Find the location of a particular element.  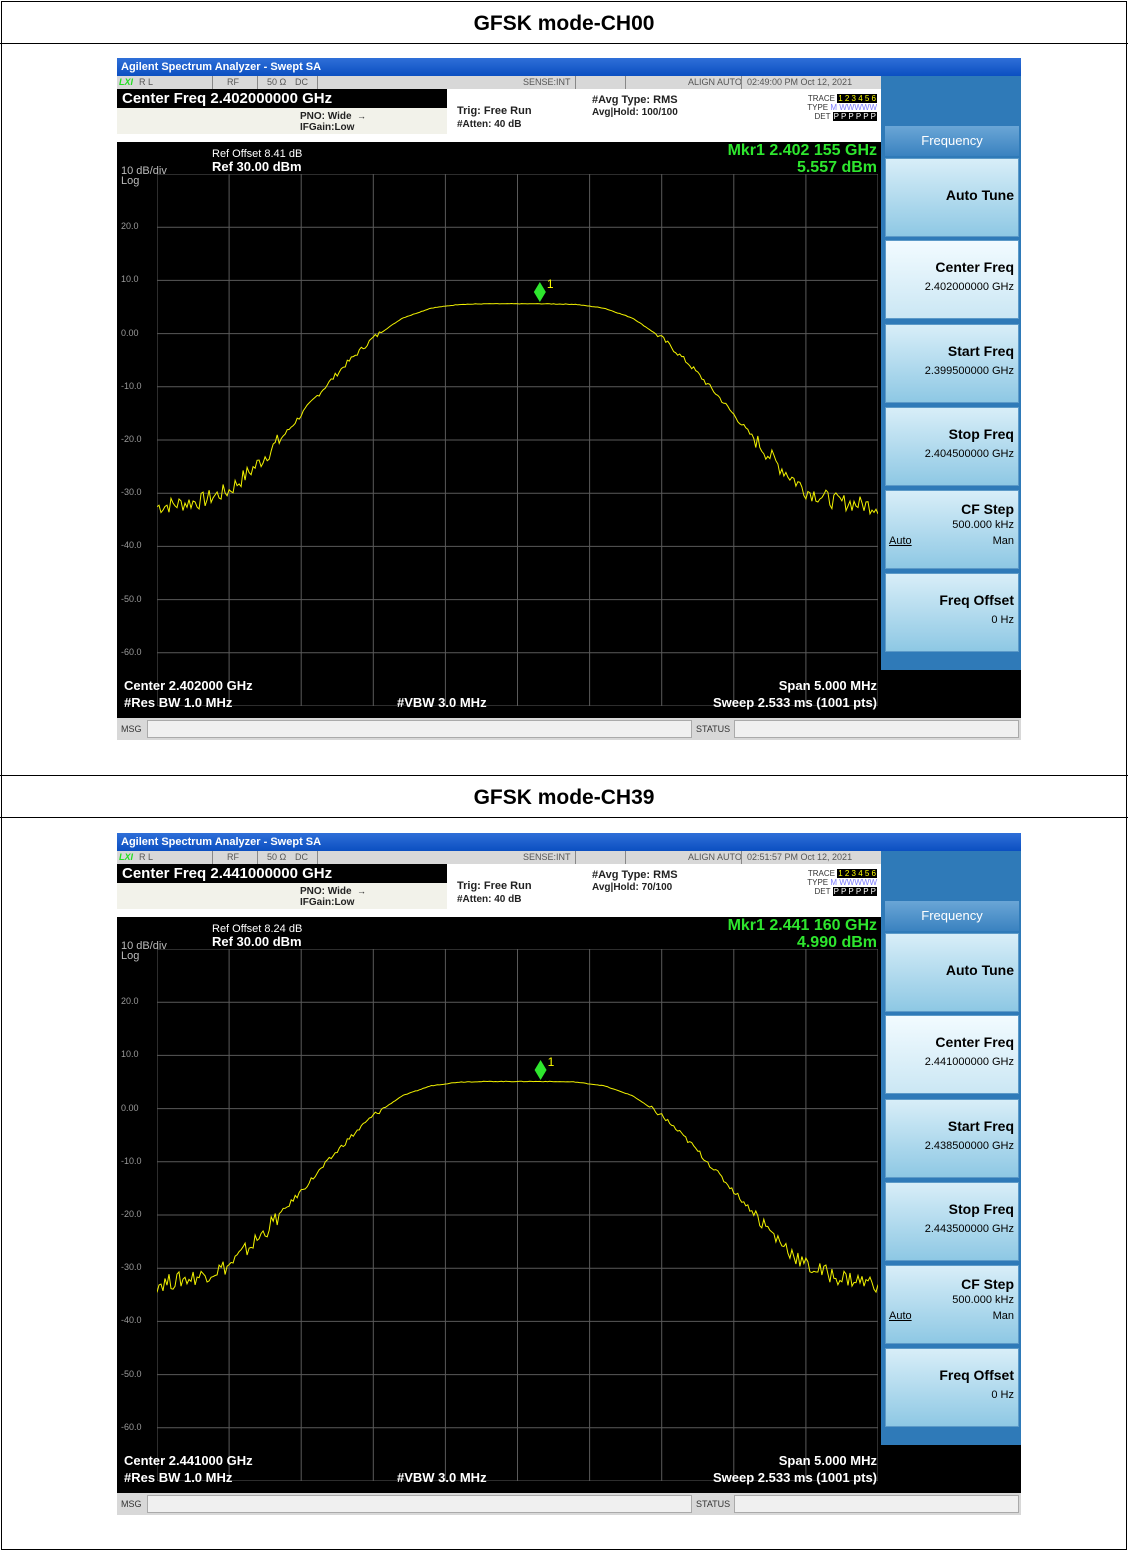

stop-freq-button: Stop Freq 2.404500000 GHz is located at coordinates (952, 446).